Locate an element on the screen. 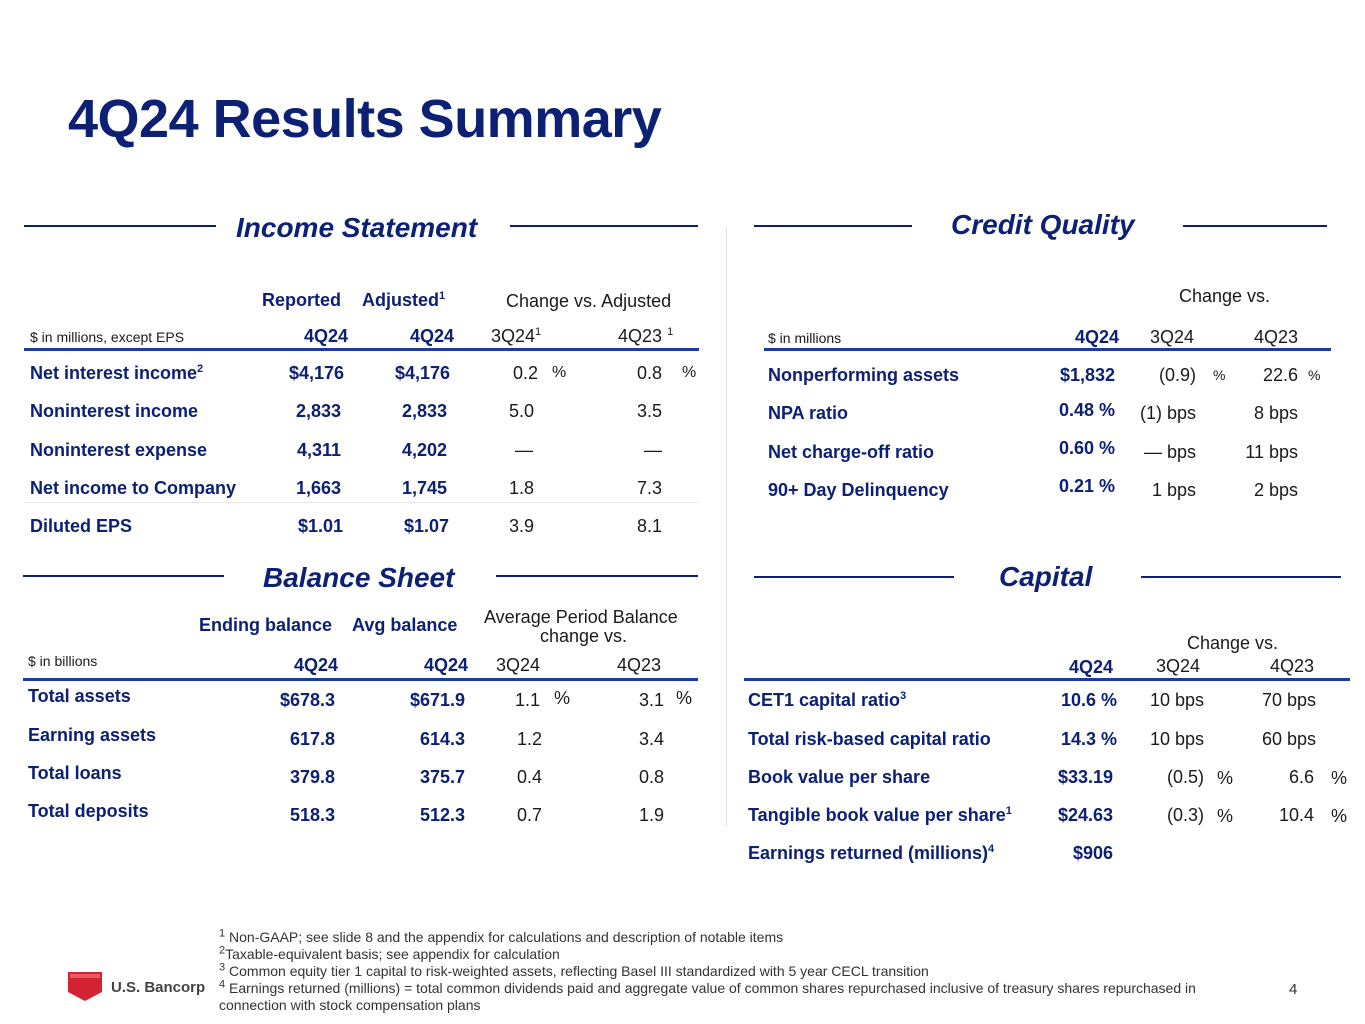  table-cell: 1.2 is located at coordinates (529, 739).